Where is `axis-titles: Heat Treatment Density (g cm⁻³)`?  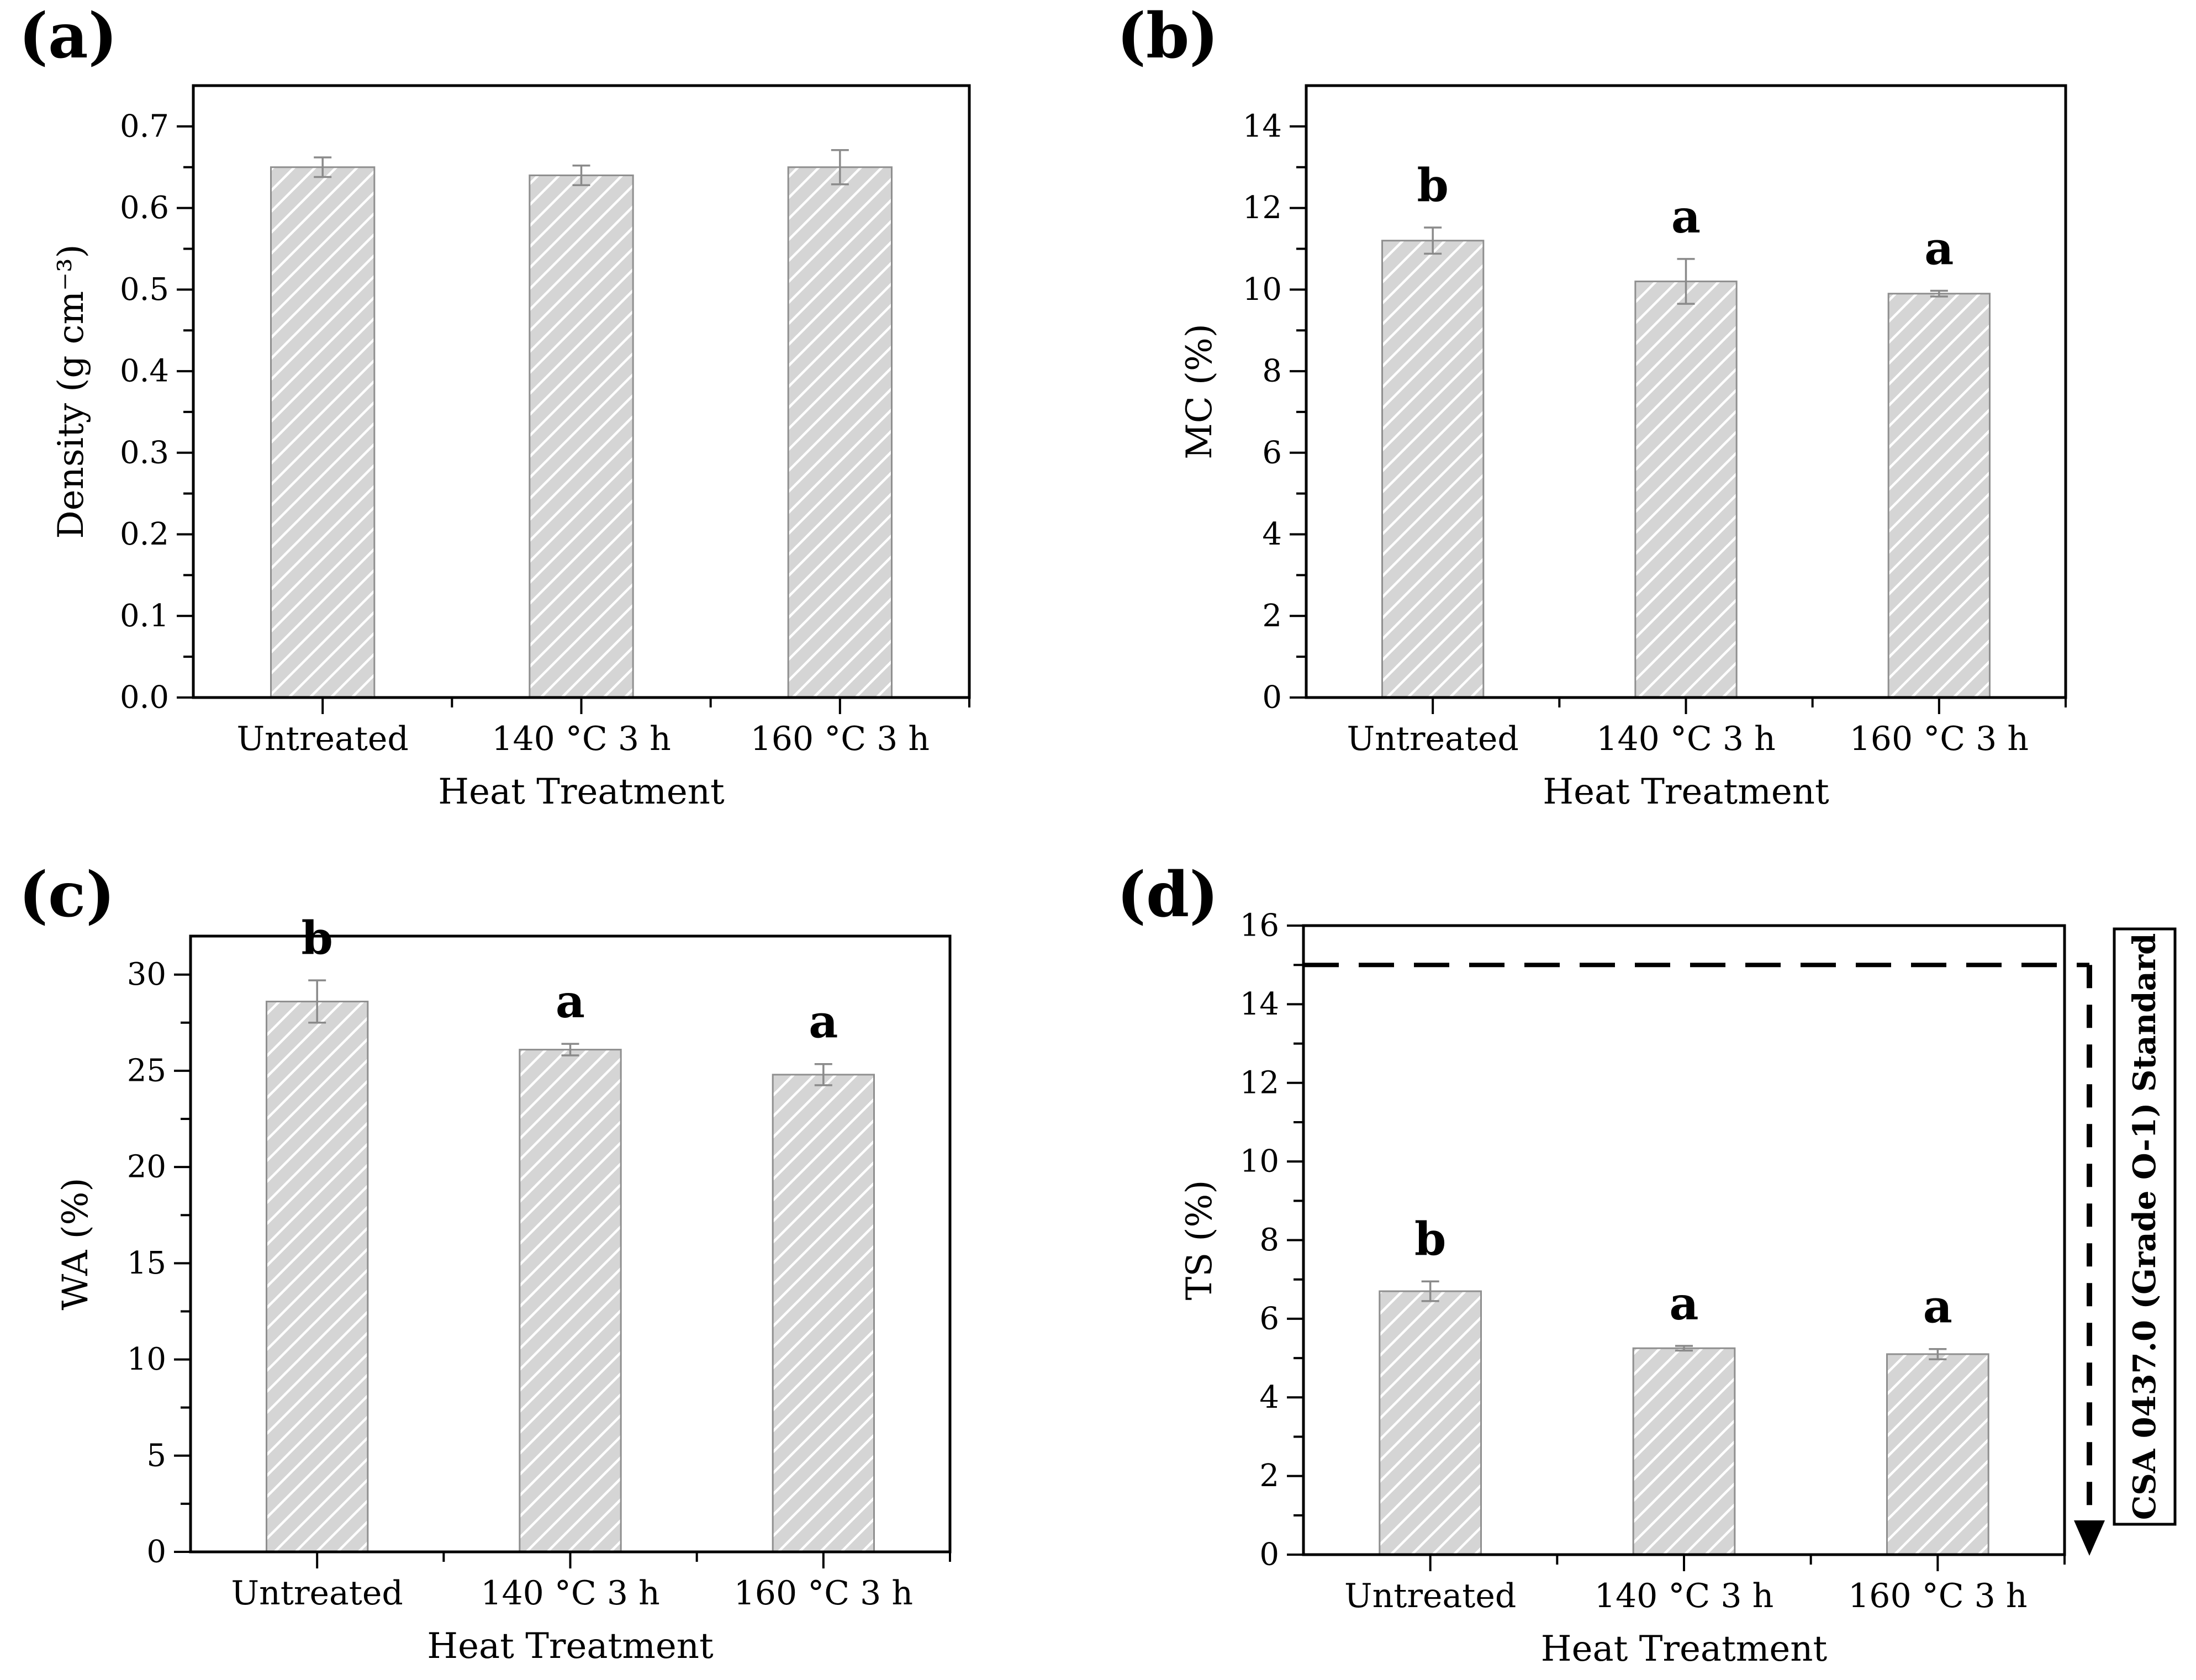 axis-titles: Heat Treatment Density (g cm⁻³) is located at coordinates (388, 528).